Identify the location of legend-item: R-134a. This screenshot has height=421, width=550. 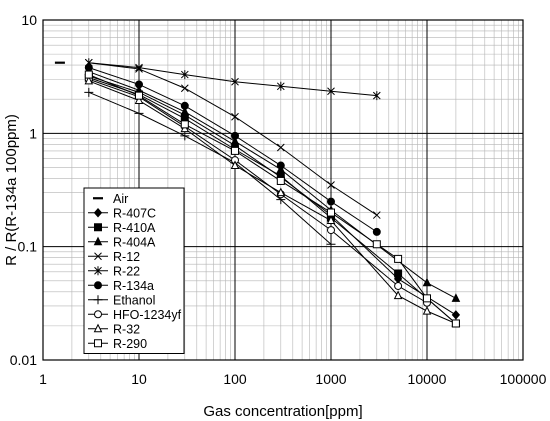
(121, 286).